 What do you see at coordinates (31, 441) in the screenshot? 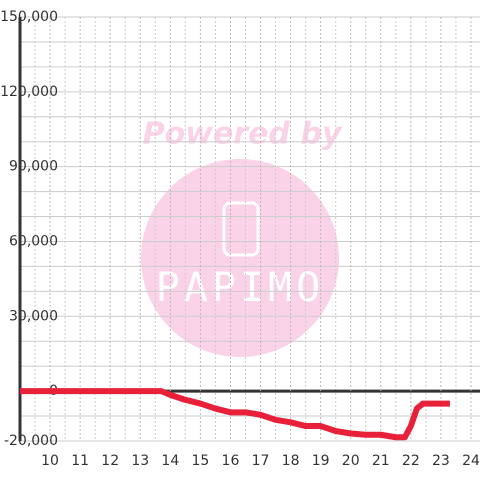
I see `y-tick-label: -20,000` at bounding box center [31, 441].